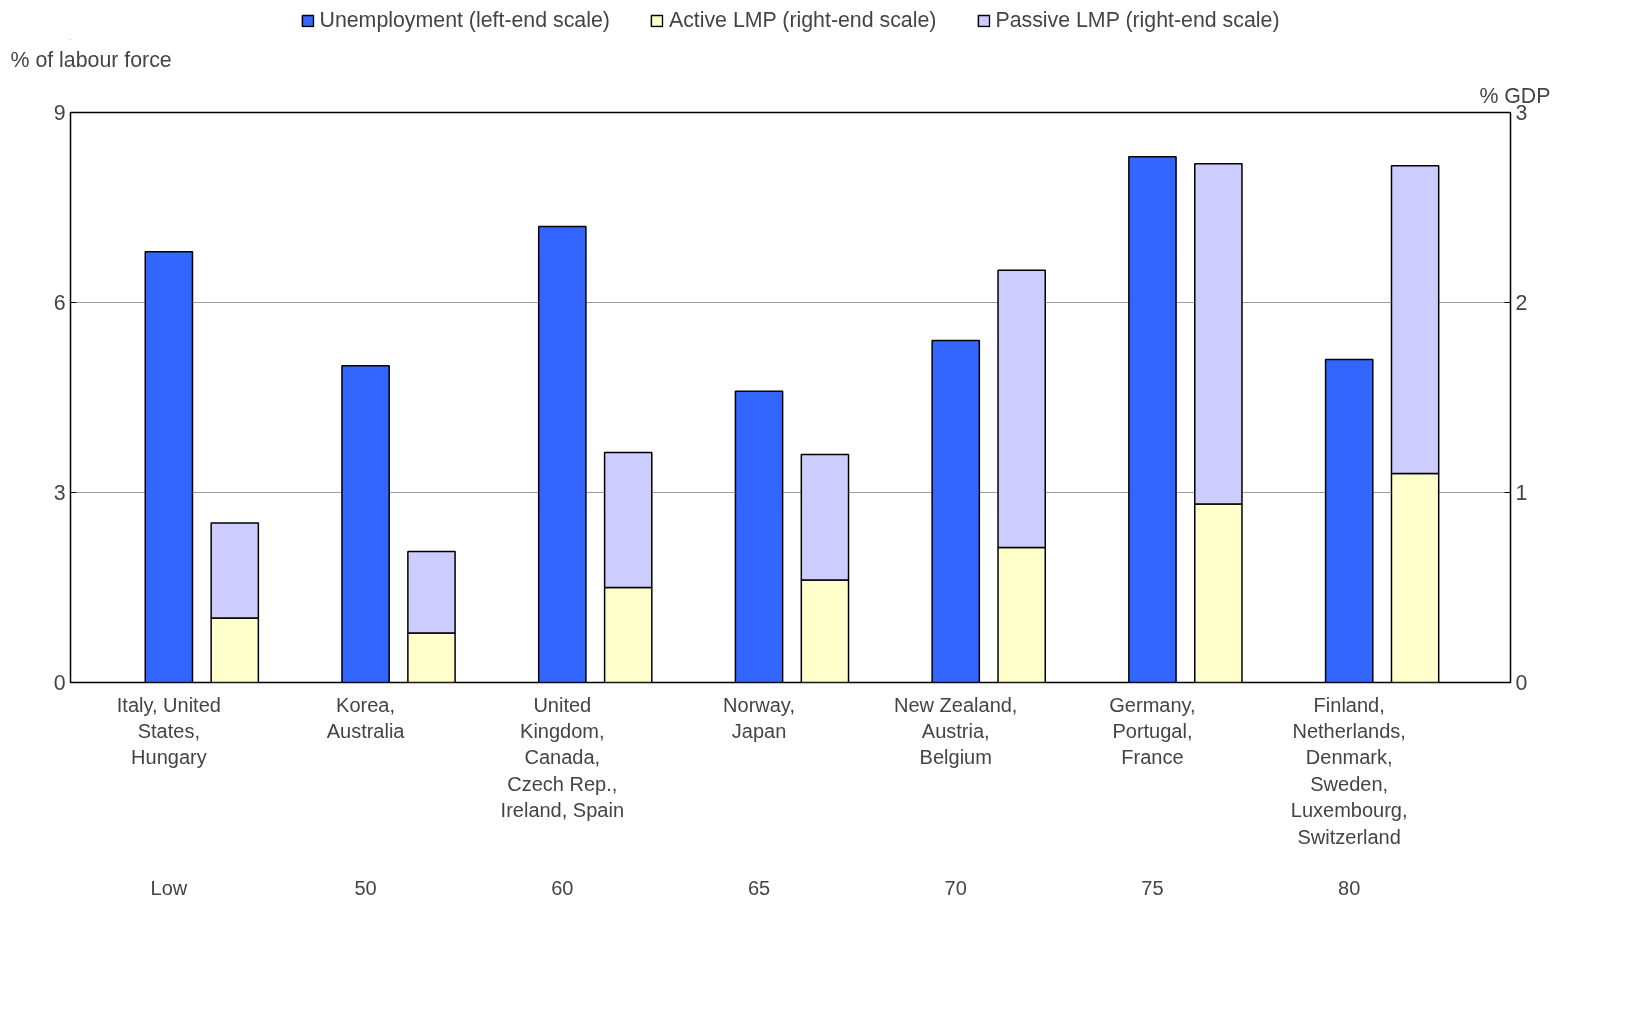 This screenshot has height=1011, width=1647. I want to click on text: 75, so click(1152, 887).